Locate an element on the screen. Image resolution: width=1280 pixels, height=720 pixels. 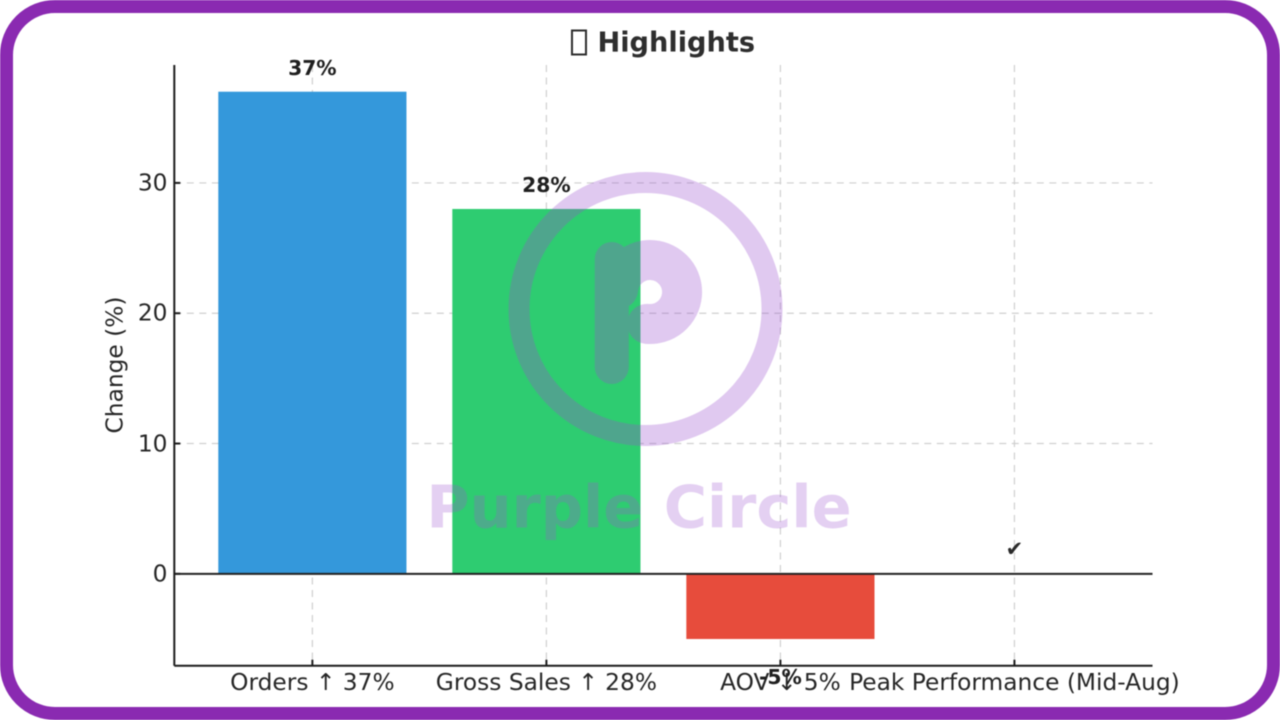
x-tick-label: AOV ↓ 5% is located at coordinates (780, 682).